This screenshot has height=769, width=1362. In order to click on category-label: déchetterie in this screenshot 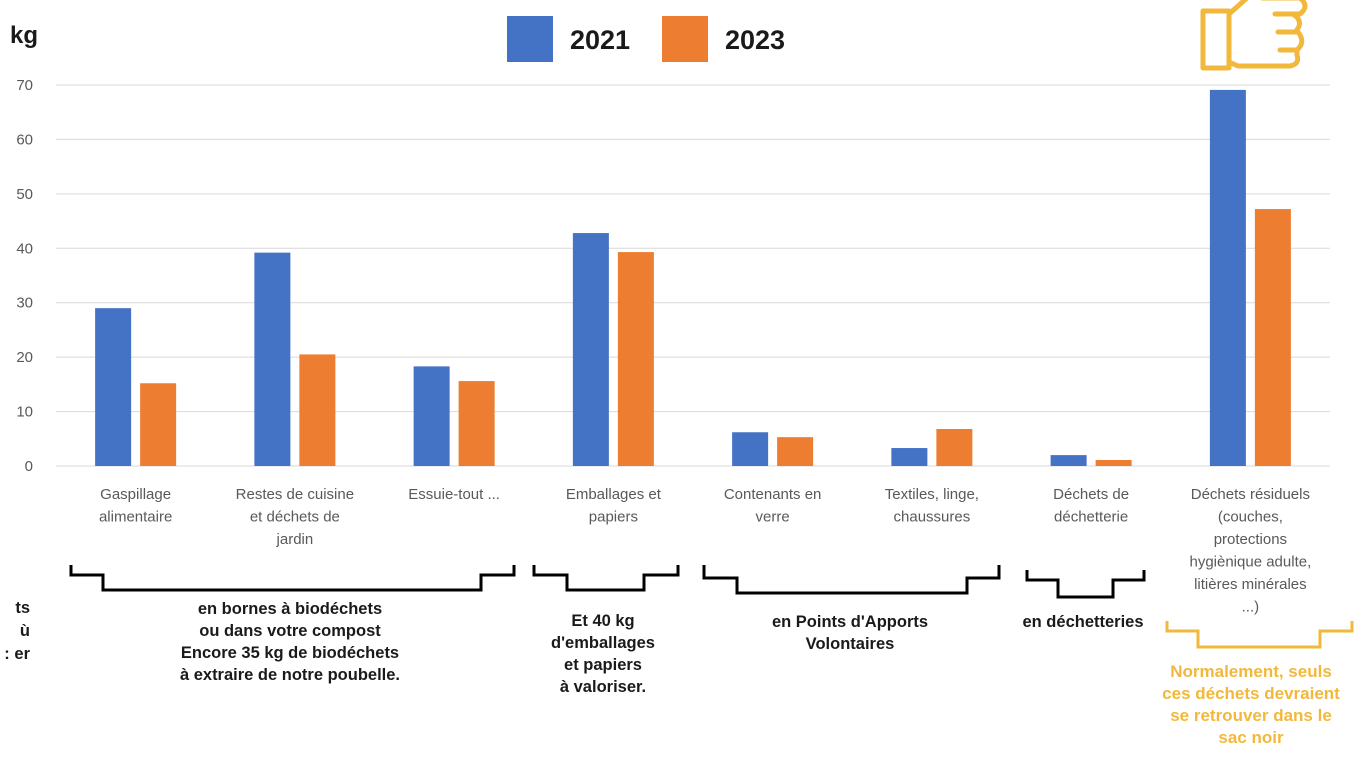, I will do `click(1091, 517)`.